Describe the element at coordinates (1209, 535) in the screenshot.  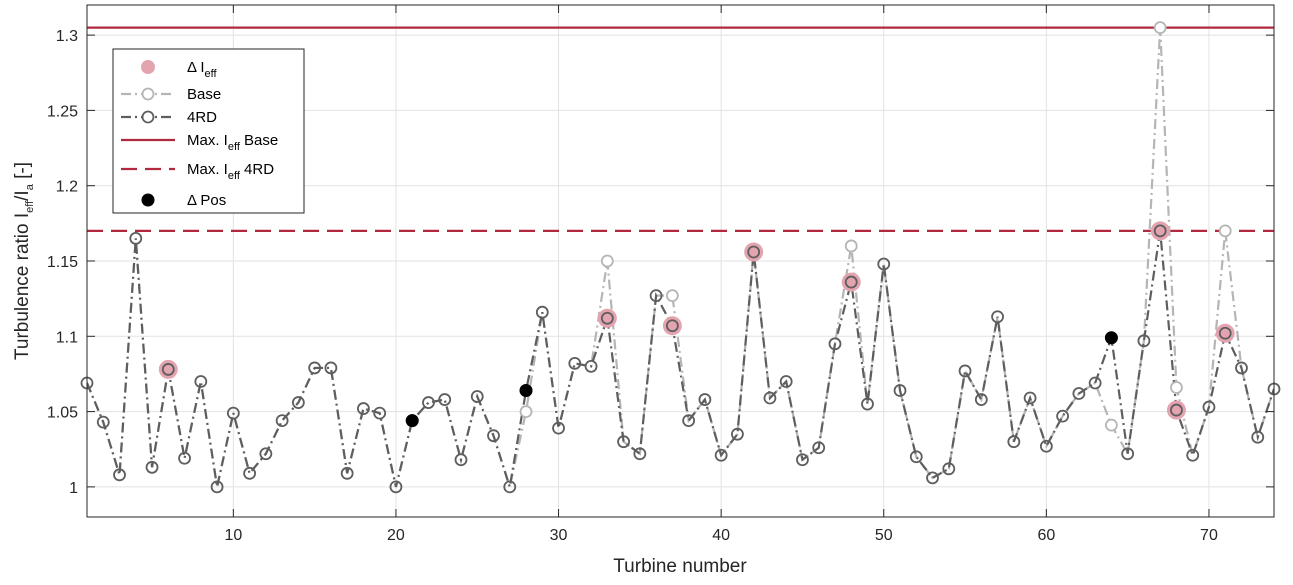
I see `x-tick-label: 70` at that location.